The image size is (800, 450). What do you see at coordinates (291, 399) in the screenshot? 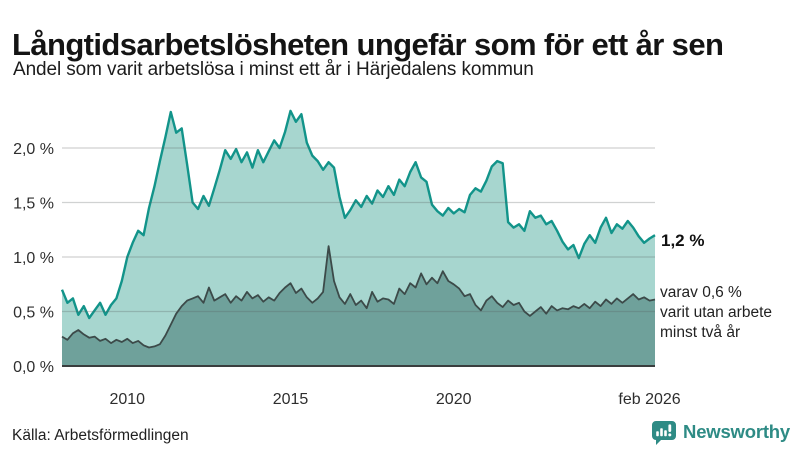
I see `x-tick-label: 2015` at bounding box center [291, 399].